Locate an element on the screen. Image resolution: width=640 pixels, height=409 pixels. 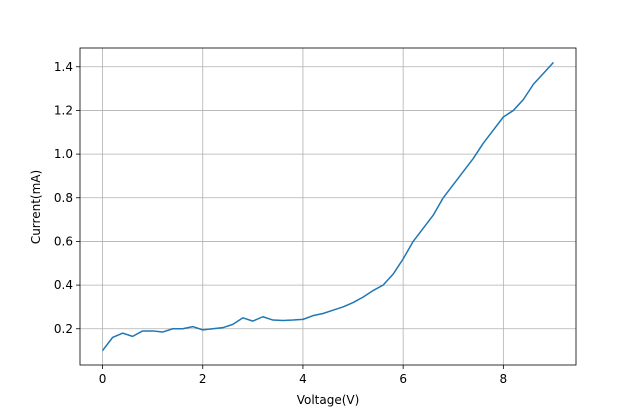
y-tick-label: 1.2 is located at coordinates (63, 110).